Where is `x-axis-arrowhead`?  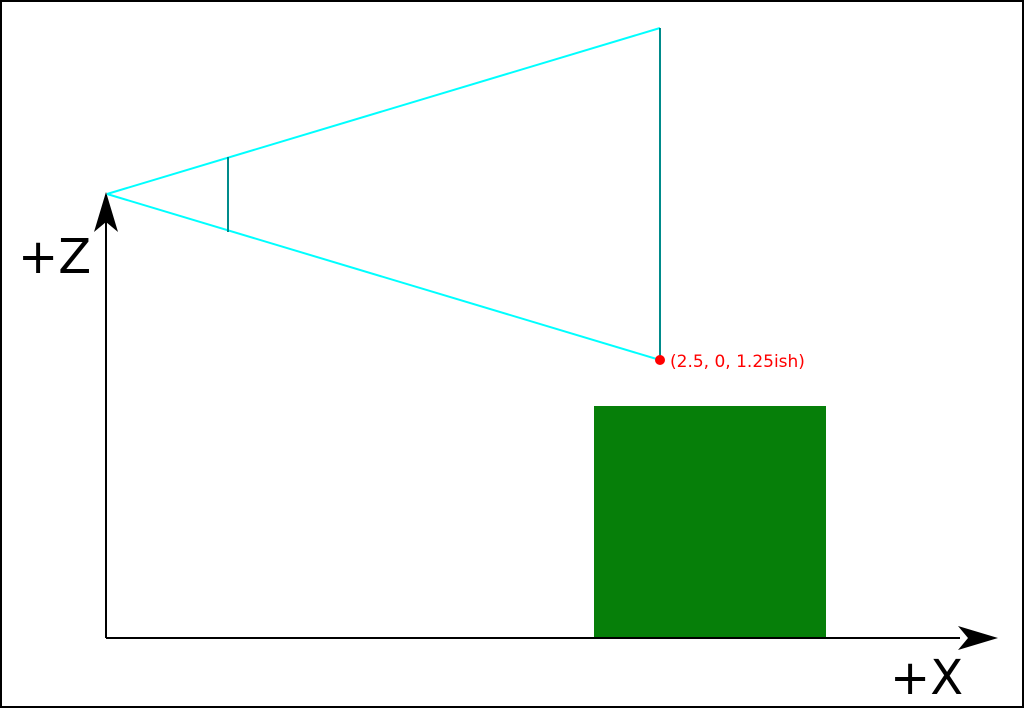 x-axis-arrowhead is located at coordinates (978, 638).